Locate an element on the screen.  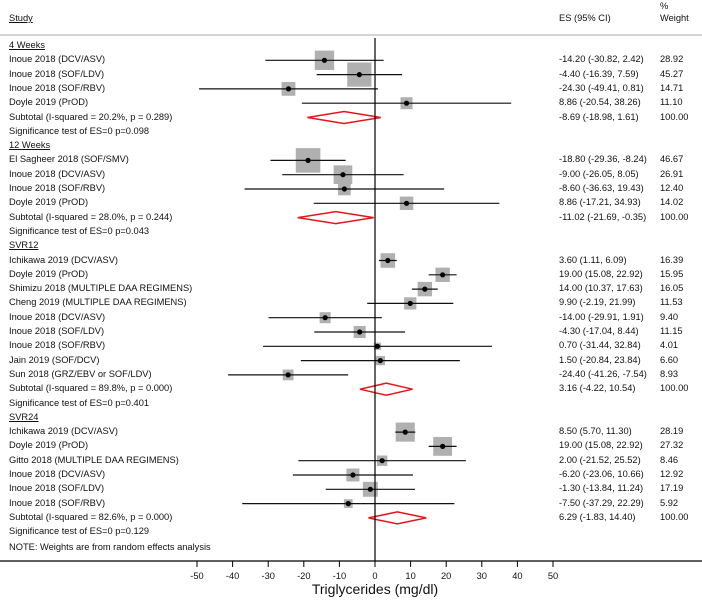
study-weight: 11.10 is located at coordinates (671, 102).